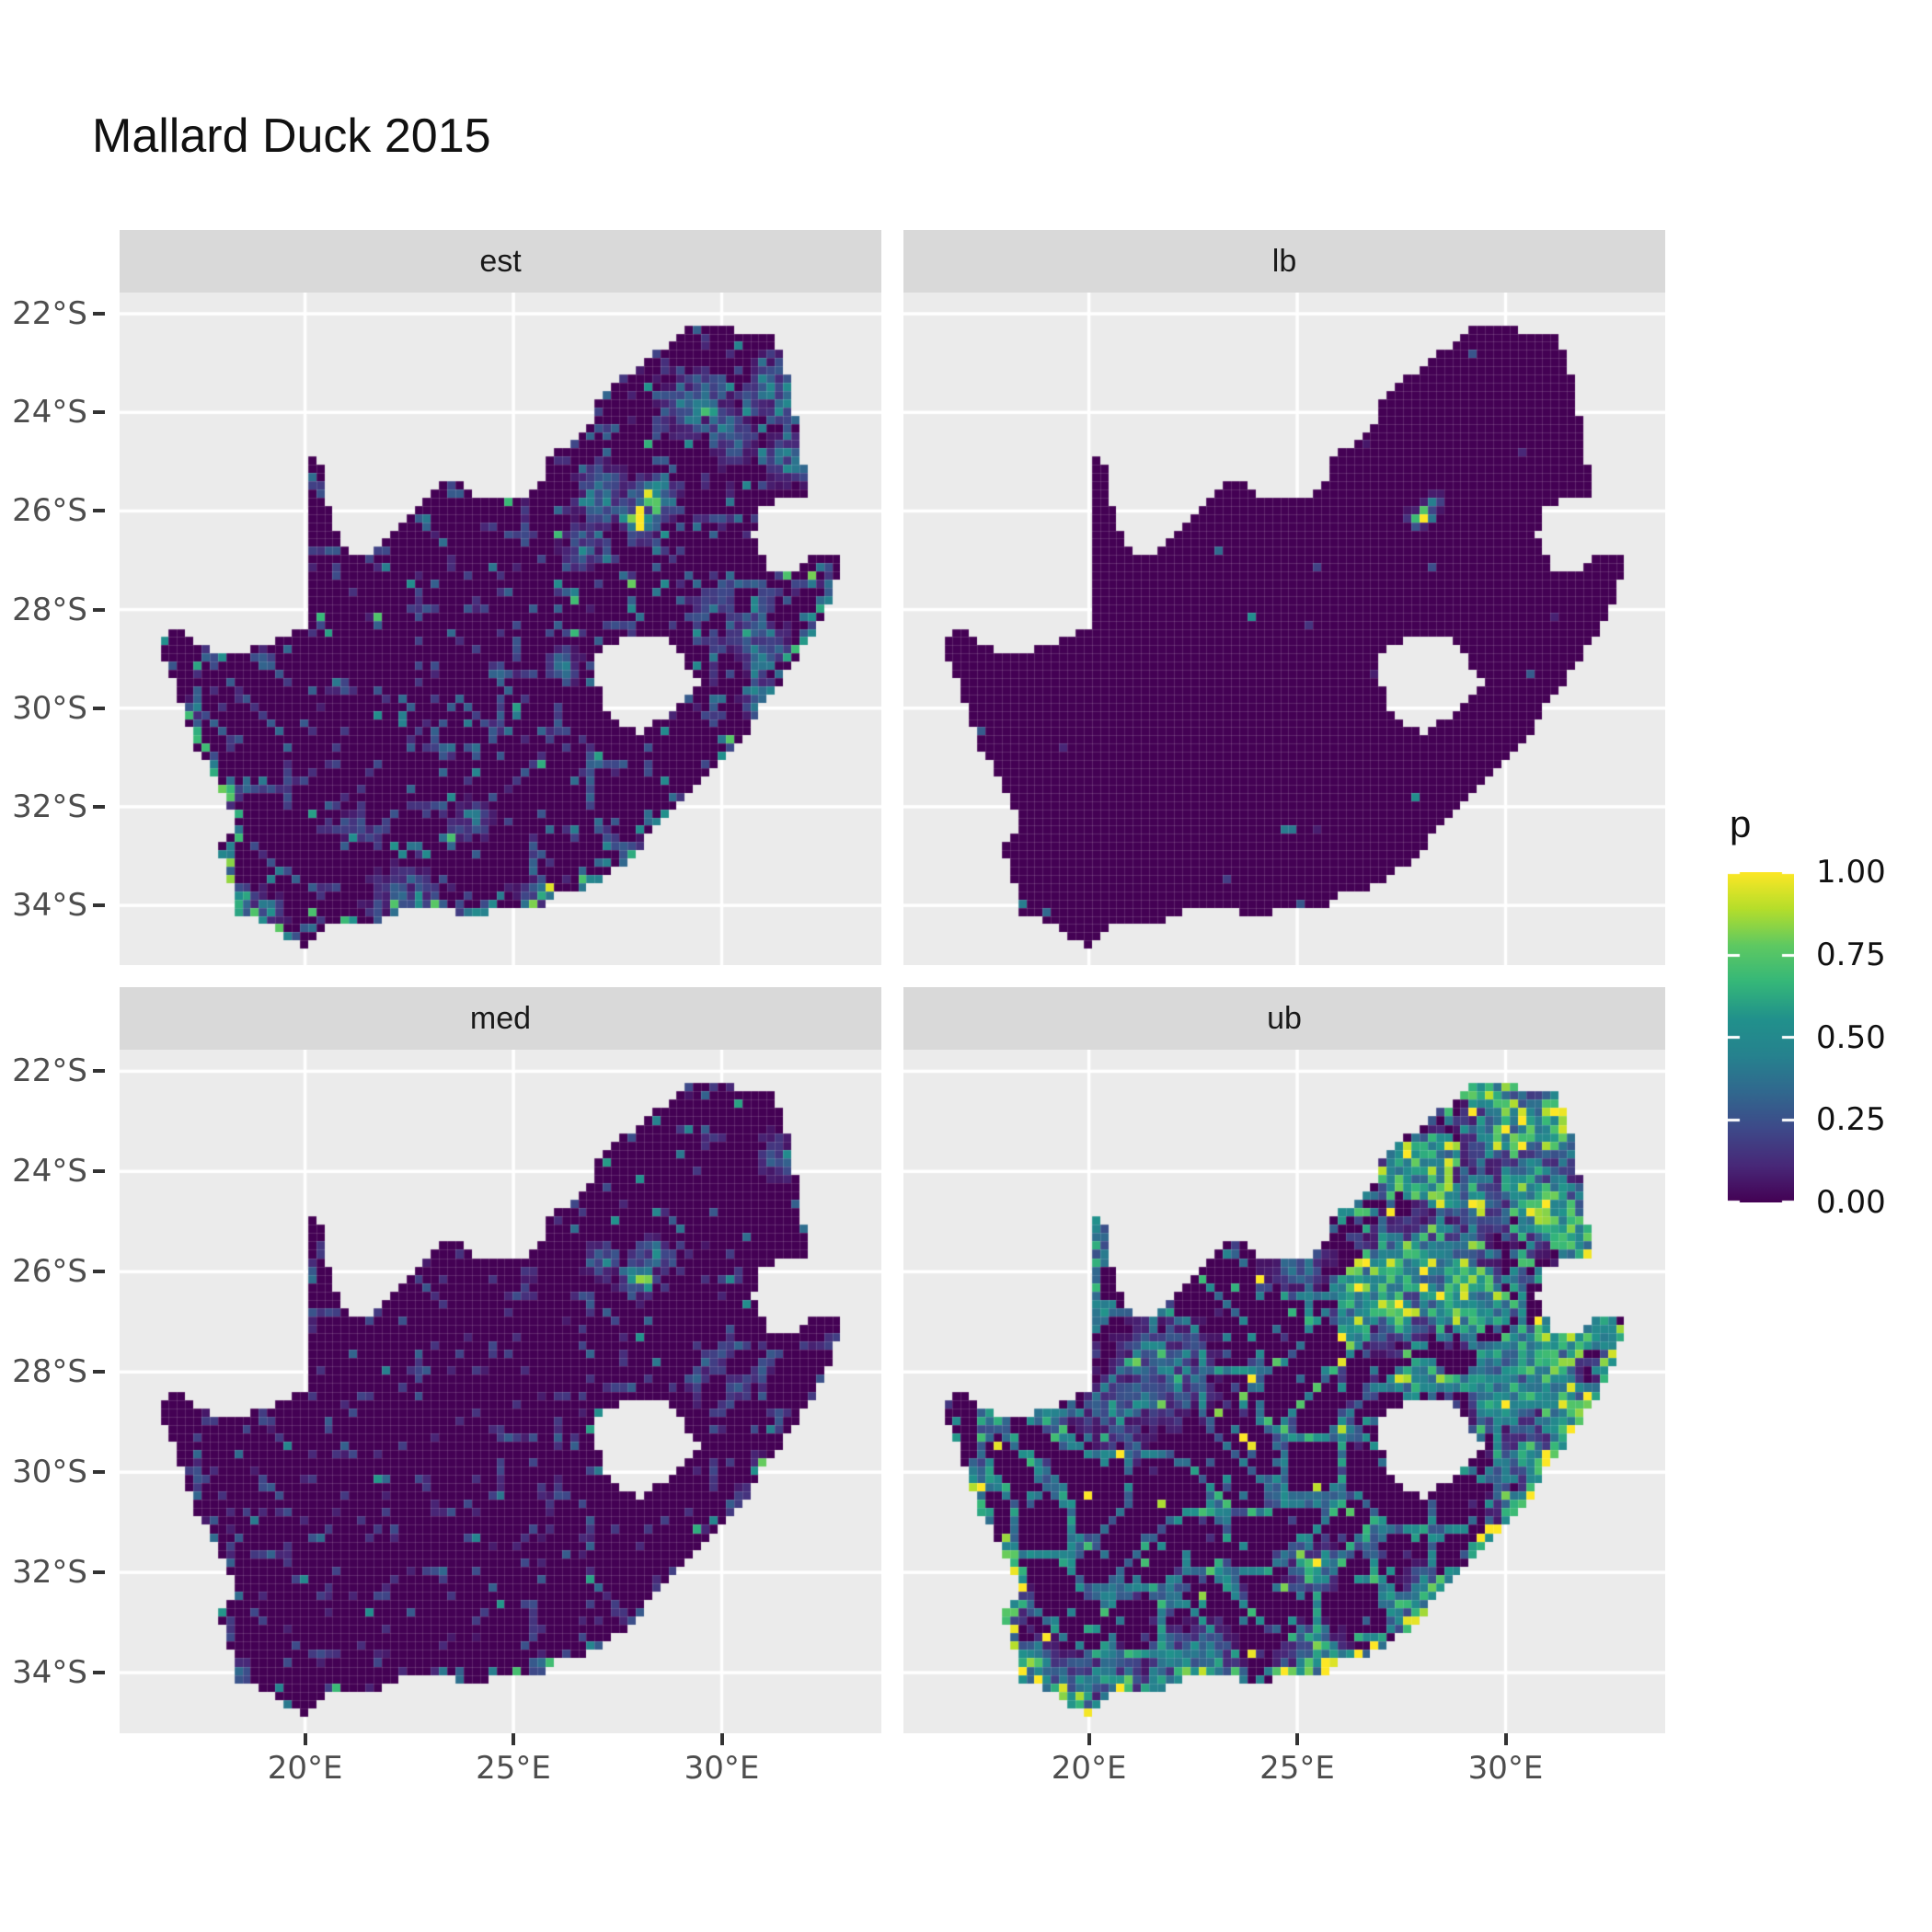 The image size is (1932, 1932). Describe the element at coordinates (1741, 823) in the screenshot. I see `legend-title: p` at that location.